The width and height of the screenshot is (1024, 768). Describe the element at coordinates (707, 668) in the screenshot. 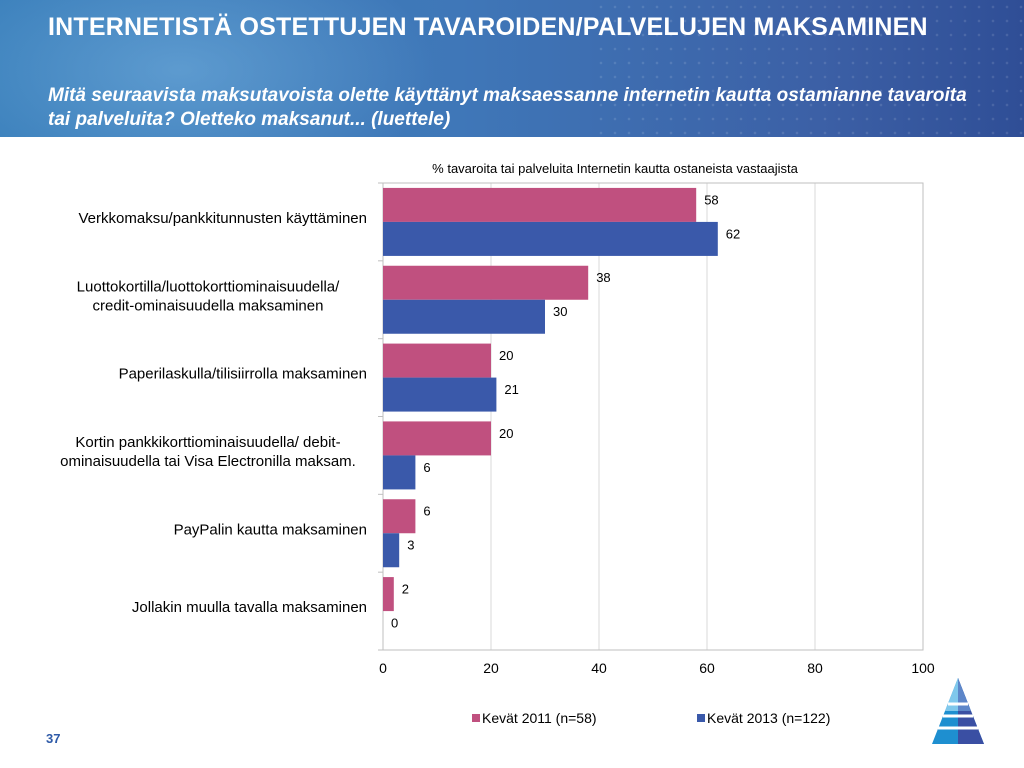

I see `x-tick-label: 60` at that location.